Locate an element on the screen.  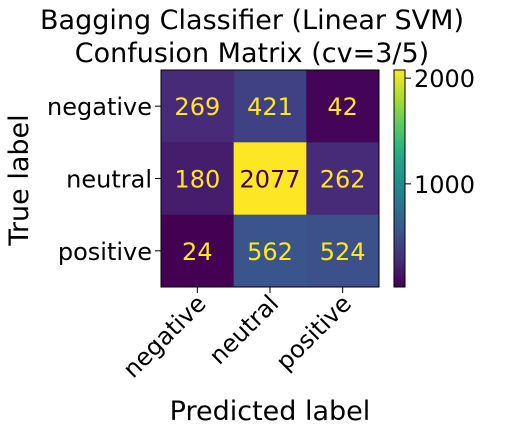
cell-value-label: 269 is located at coordinates (197, 107).